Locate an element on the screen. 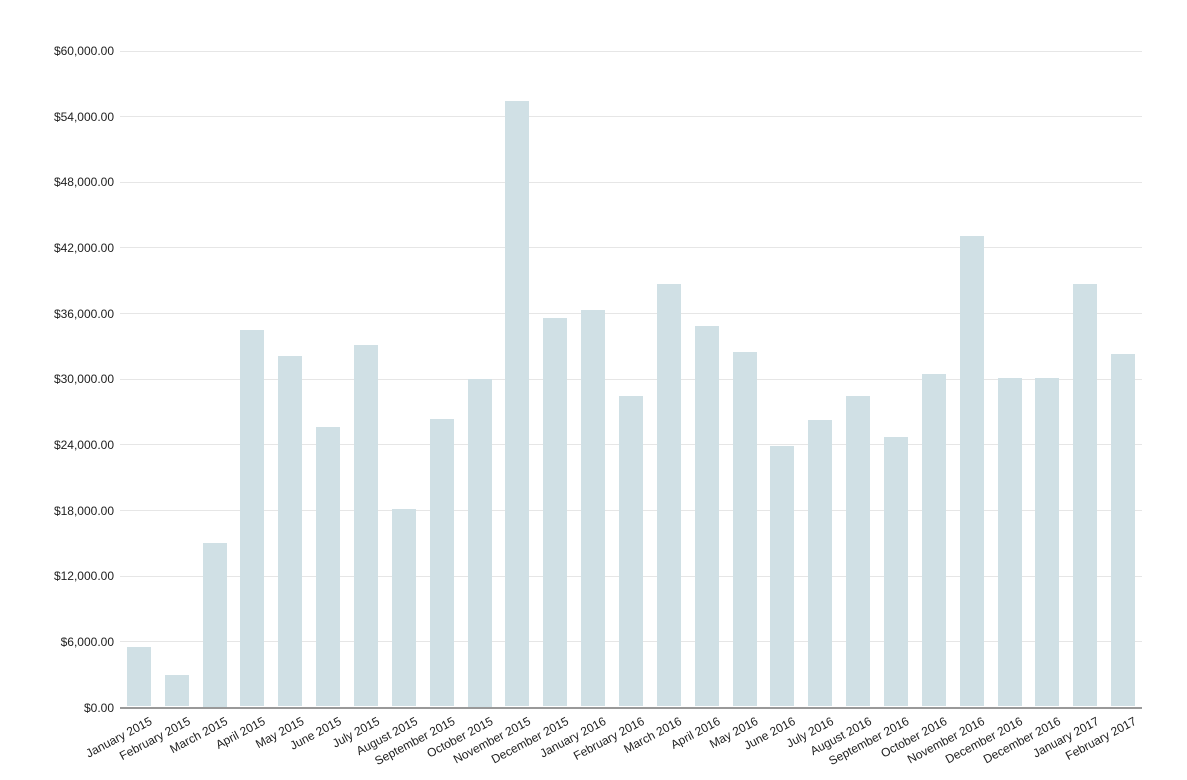 The image size is (1187, 780). y-tick-label: $48,000.00 is located at coordinates (83, 182).